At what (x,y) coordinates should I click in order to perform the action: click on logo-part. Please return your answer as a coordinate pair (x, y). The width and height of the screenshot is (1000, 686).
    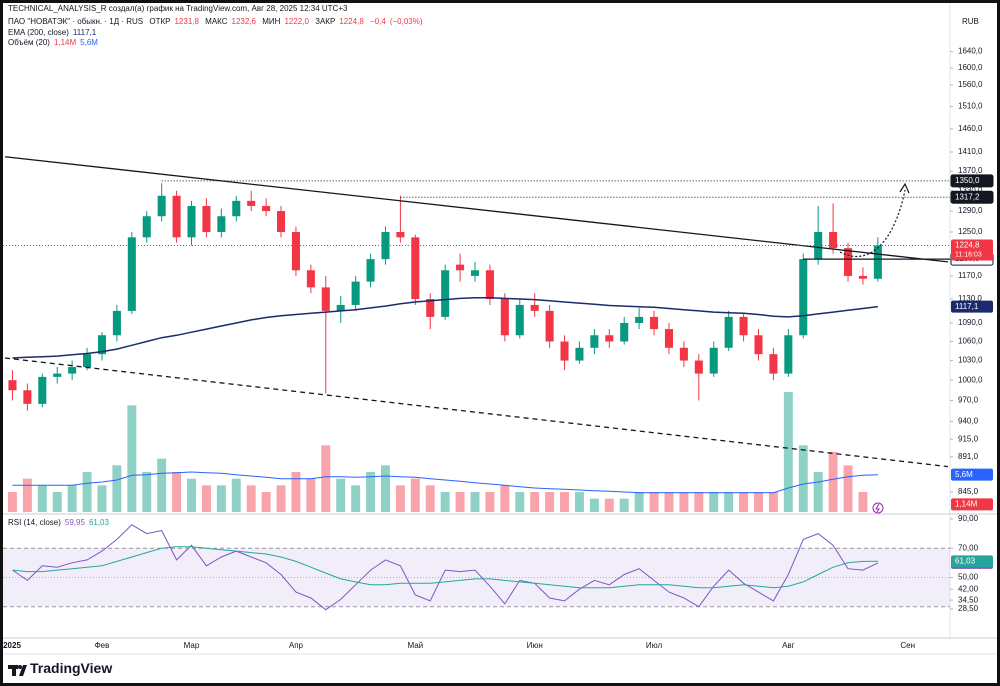
    Looking at the image, I should click on (23, 670).